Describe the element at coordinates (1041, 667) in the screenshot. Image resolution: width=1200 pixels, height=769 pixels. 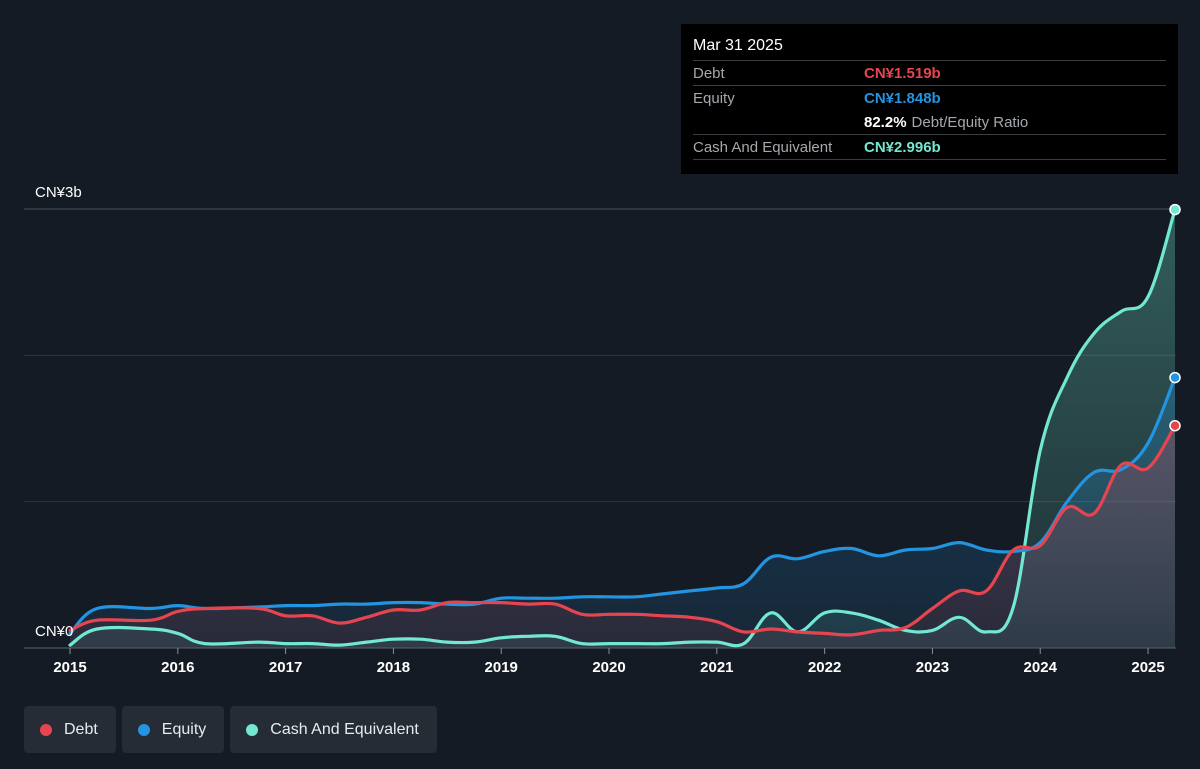
I see `x-tick-label-2024: 2024` at that location.